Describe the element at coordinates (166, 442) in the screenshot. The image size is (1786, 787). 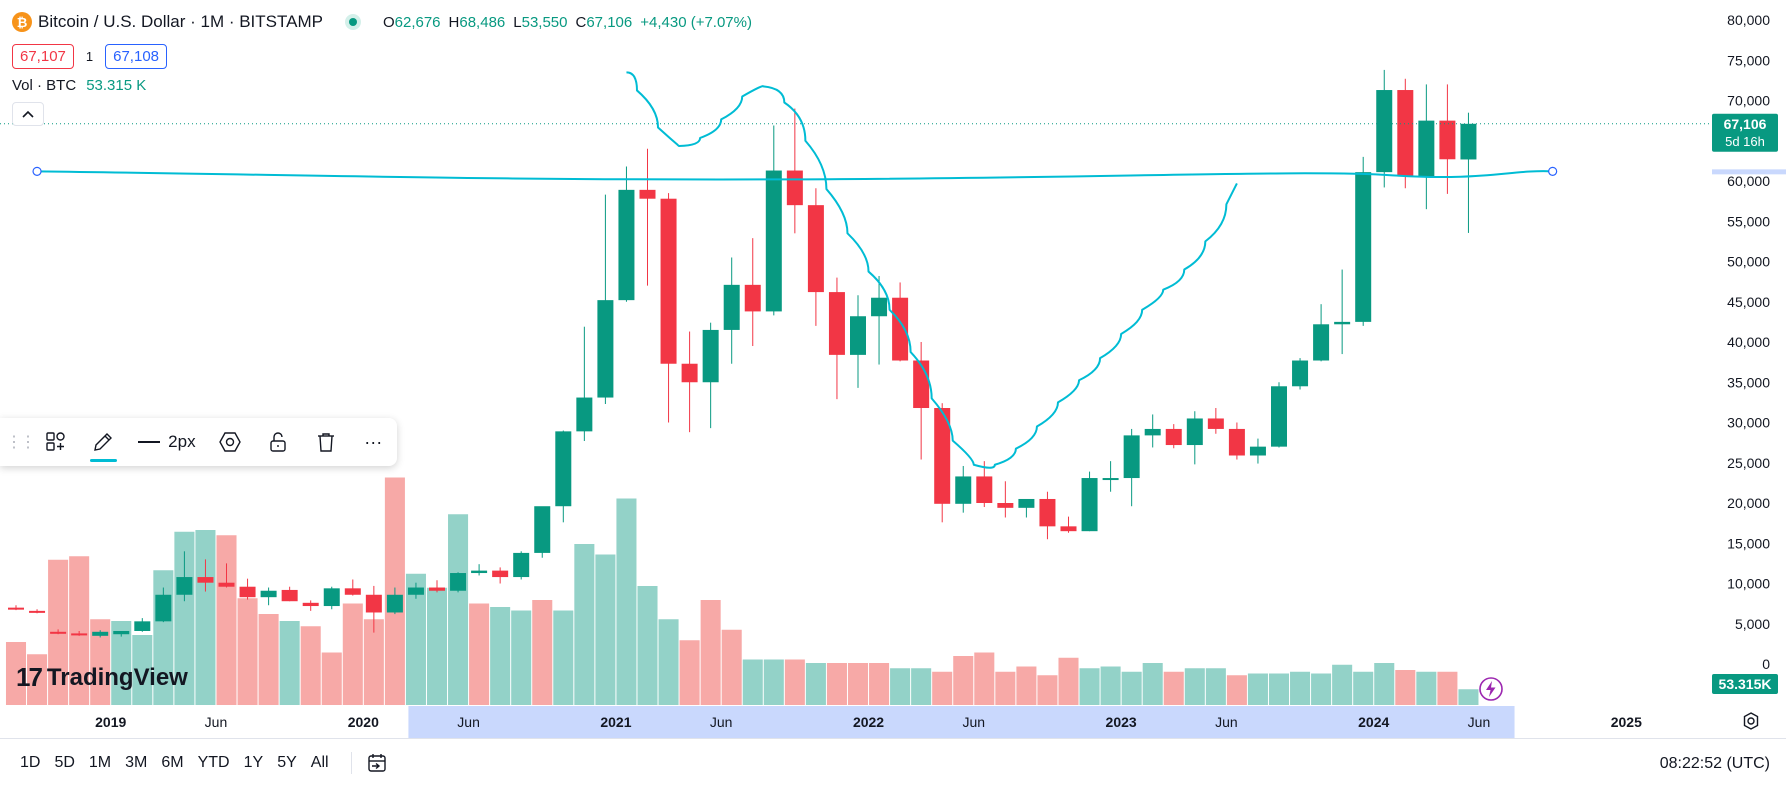
I see `line-width-button: 2px` at that location.